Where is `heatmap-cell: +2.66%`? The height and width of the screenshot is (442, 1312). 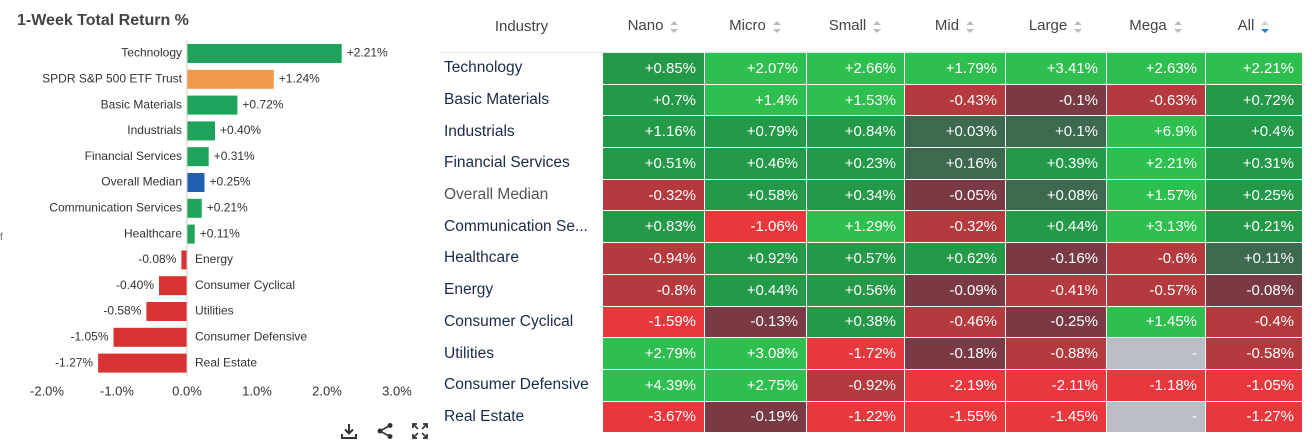
heatmap-cell: +2.66% is located at coordinates (855, 68).